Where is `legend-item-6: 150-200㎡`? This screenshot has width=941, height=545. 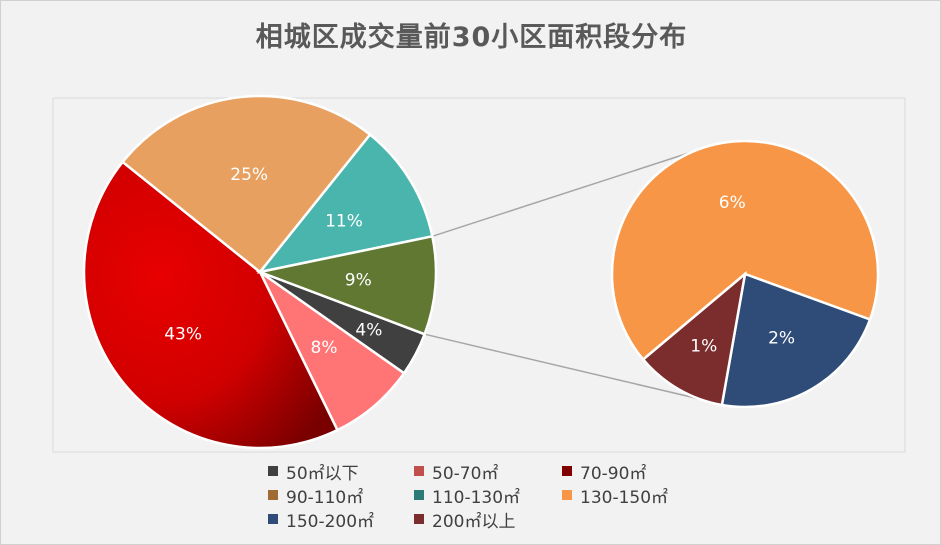 legend-item-6: 150-200㎡ is located at coordinates (341, 520).